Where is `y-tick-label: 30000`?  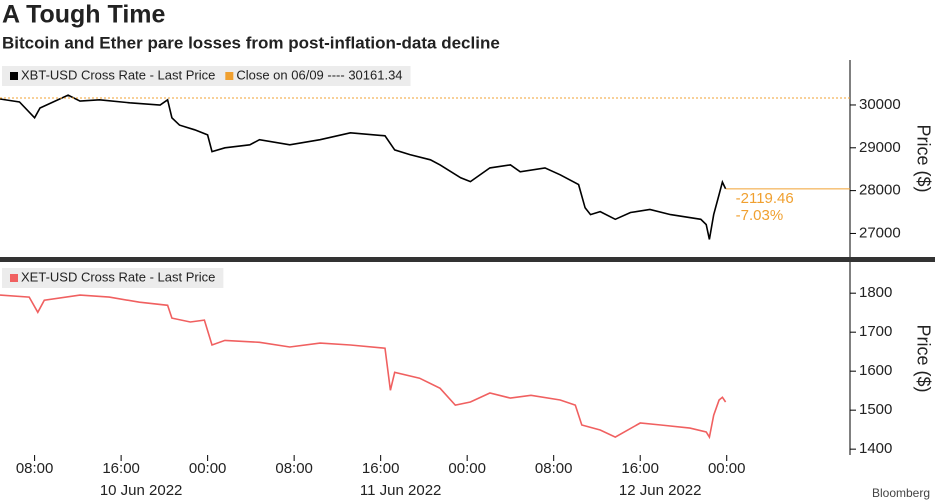 y-tick-label: 30000 is located at coordinates (880, 104).